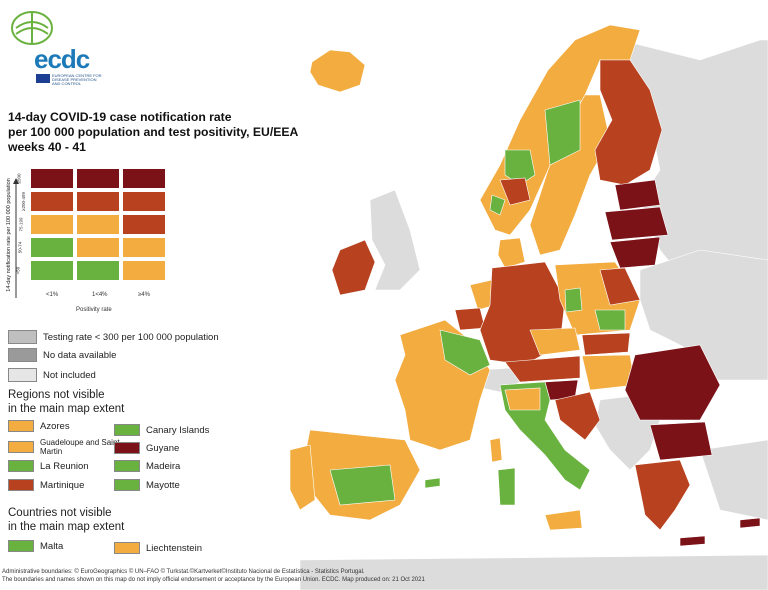 Image resolution: width=768 pixels, height=590 pixels. Describe the element at coordinates (147, 485) in the screenshot. I see `region-mayotte: Mayotte` at that location.